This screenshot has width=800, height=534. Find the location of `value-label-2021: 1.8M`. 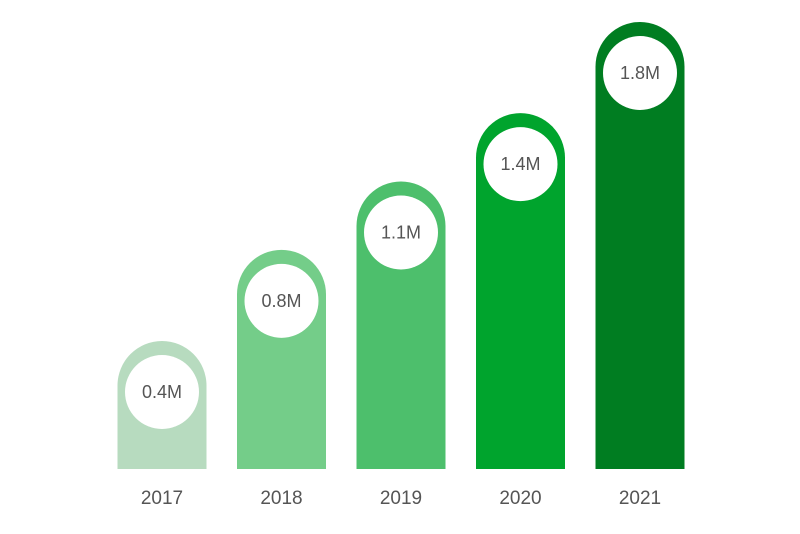

value-label-2021: 1.8M is located at coordinates (640, 73).